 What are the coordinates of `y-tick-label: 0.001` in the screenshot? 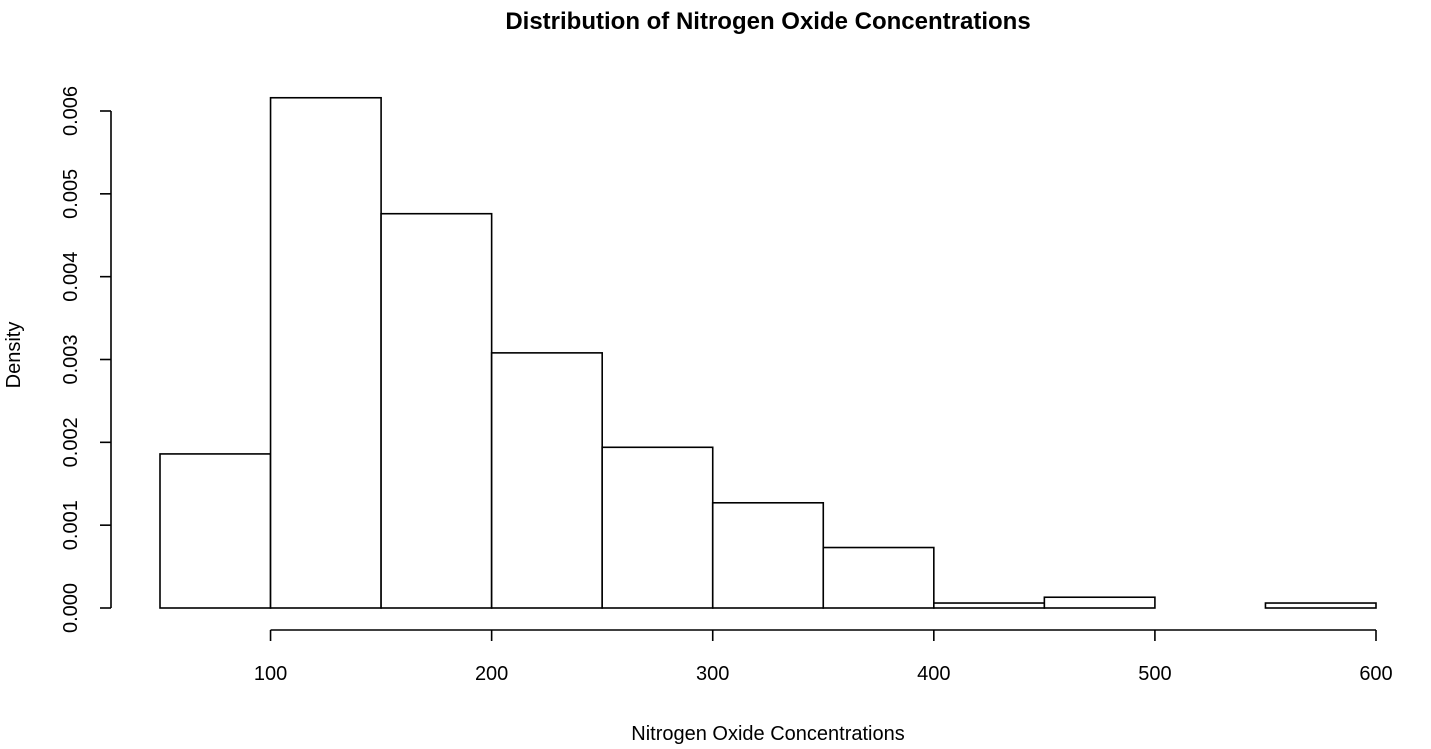 It's located at (71, 525).